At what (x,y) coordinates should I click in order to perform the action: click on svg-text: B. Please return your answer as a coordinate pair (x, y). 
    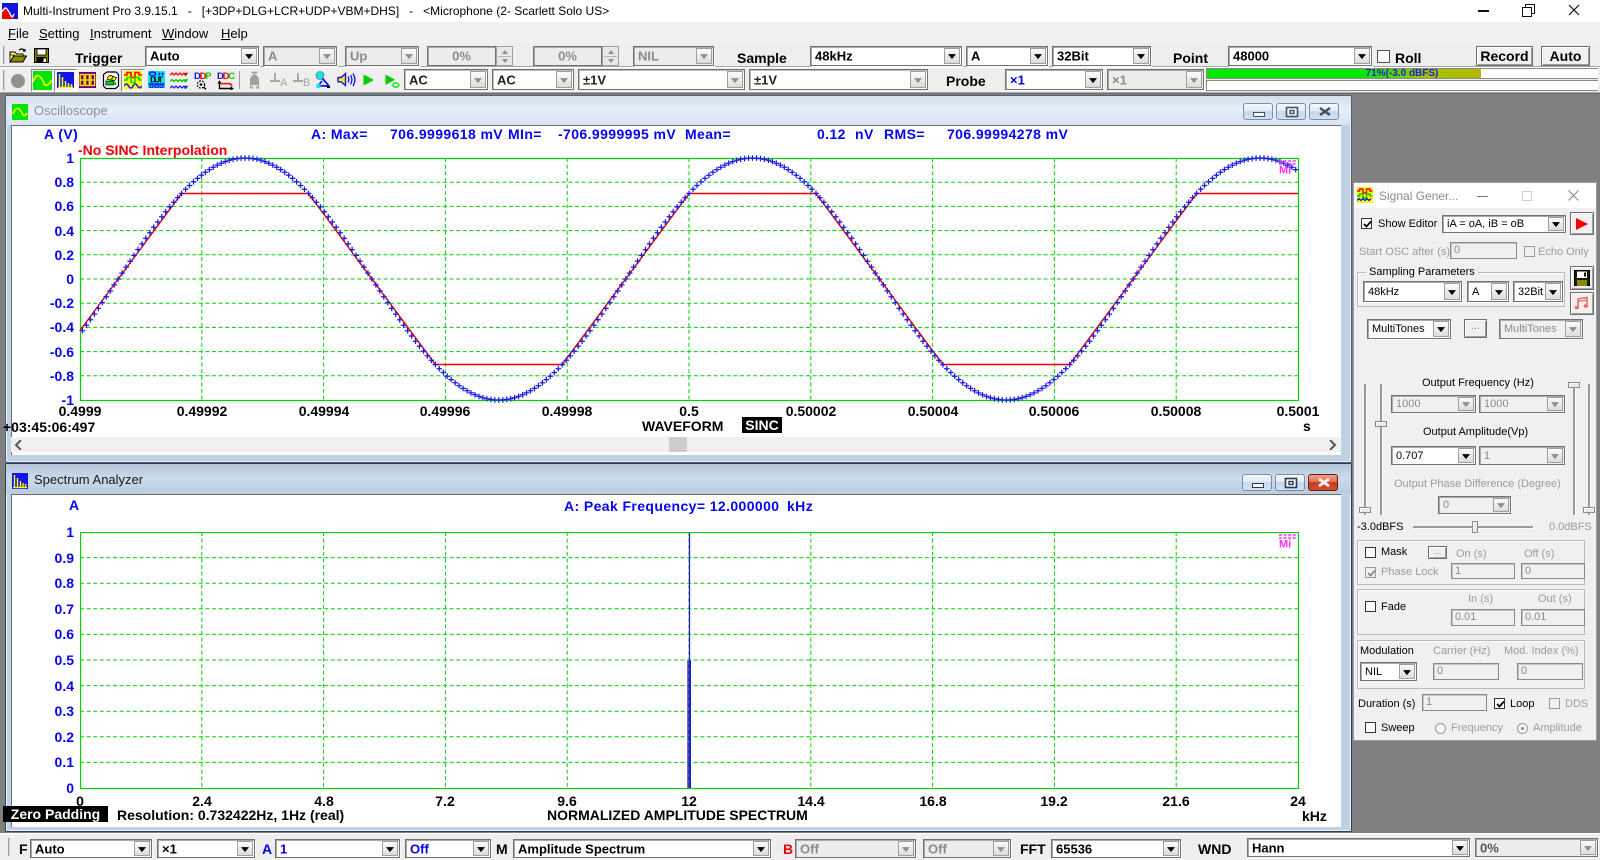
    Looking at the image, I should click on (306, 82).